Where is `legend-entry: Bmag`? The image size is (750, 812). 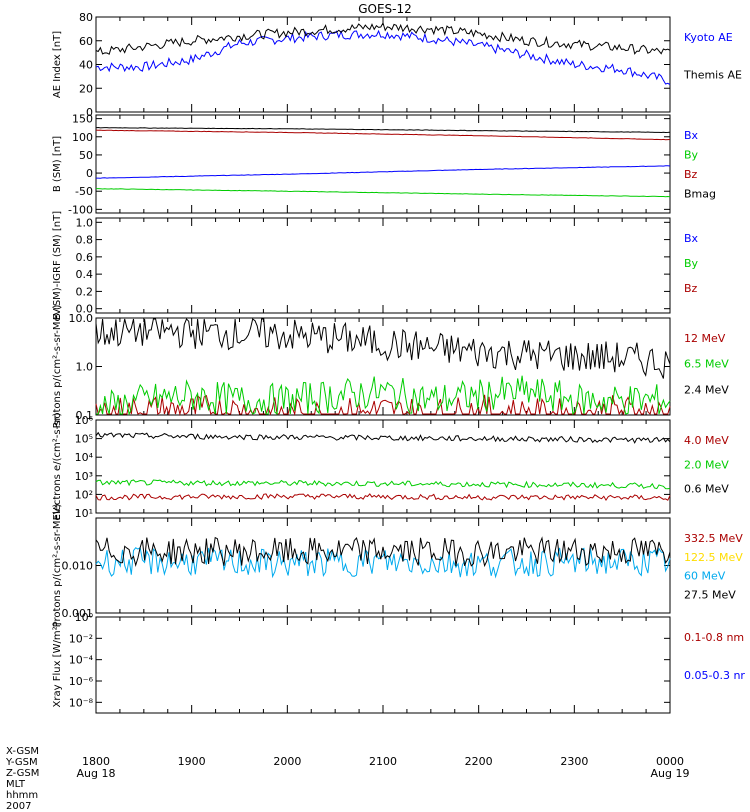 legend-entry: Bmag is located at coordinates (700, 194).